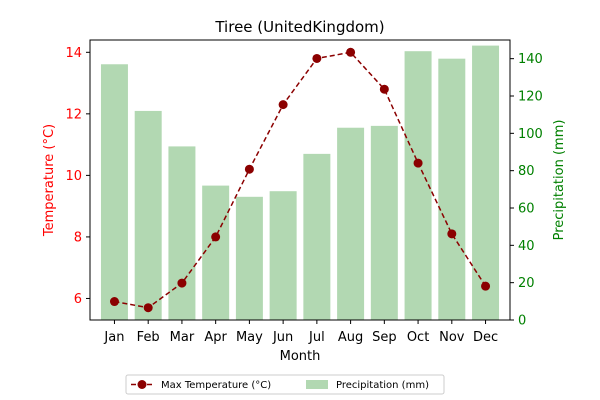  I want to click on precip-bar-jan, so click(114, 192).